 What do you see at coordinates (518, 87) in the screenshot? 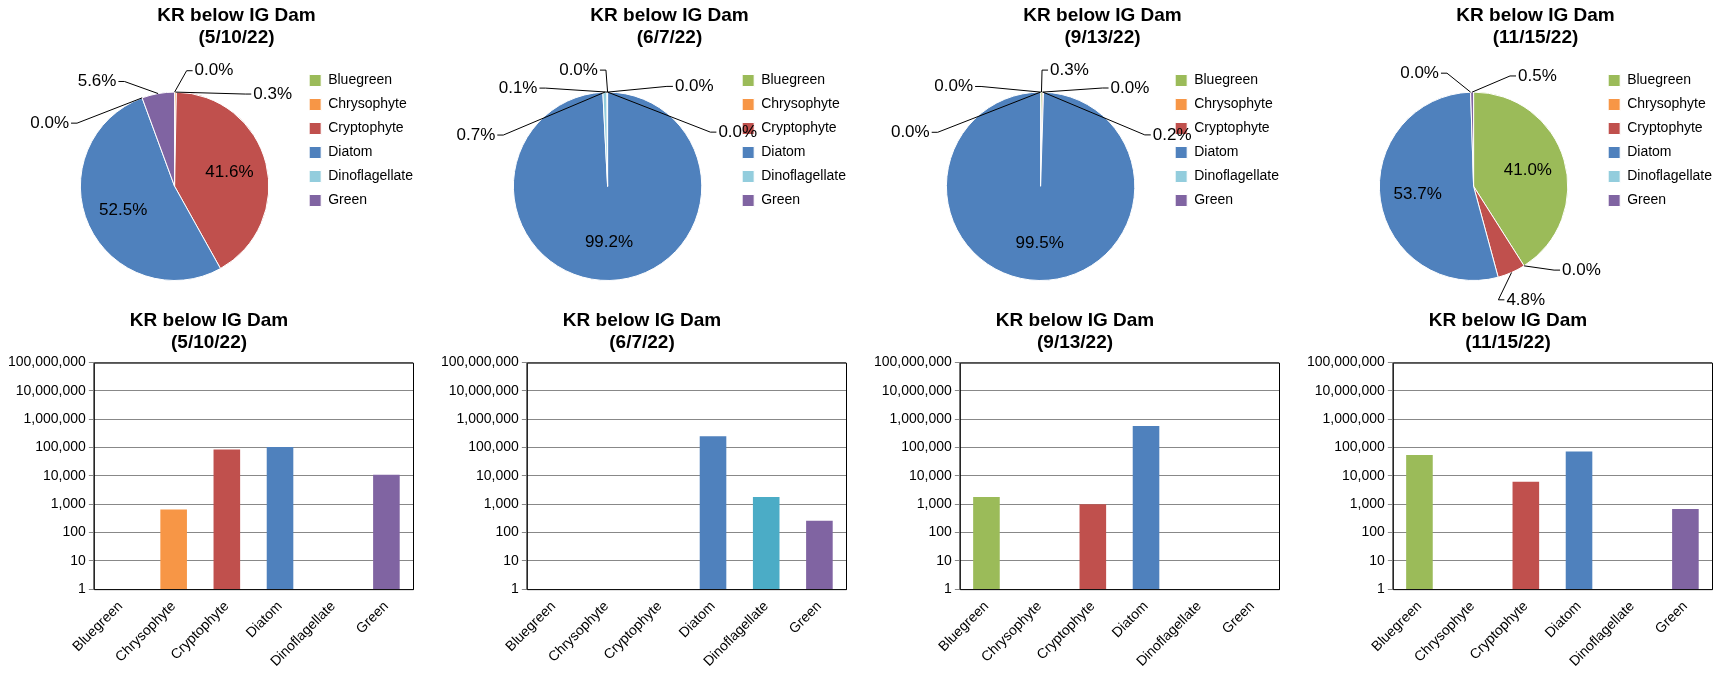
I see `data-label: 0.1%` at bounding box center [518, 87].